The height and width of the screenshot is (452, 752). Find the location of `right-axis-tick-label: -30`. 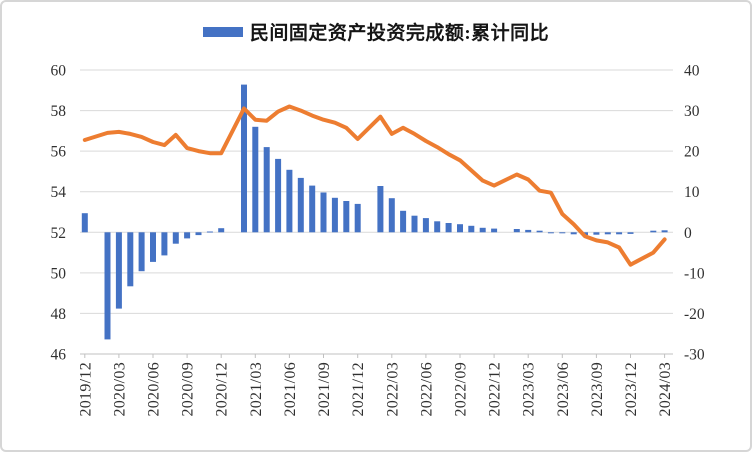

right-axis-tick-label: -30 is located at coordinates (694, 355).